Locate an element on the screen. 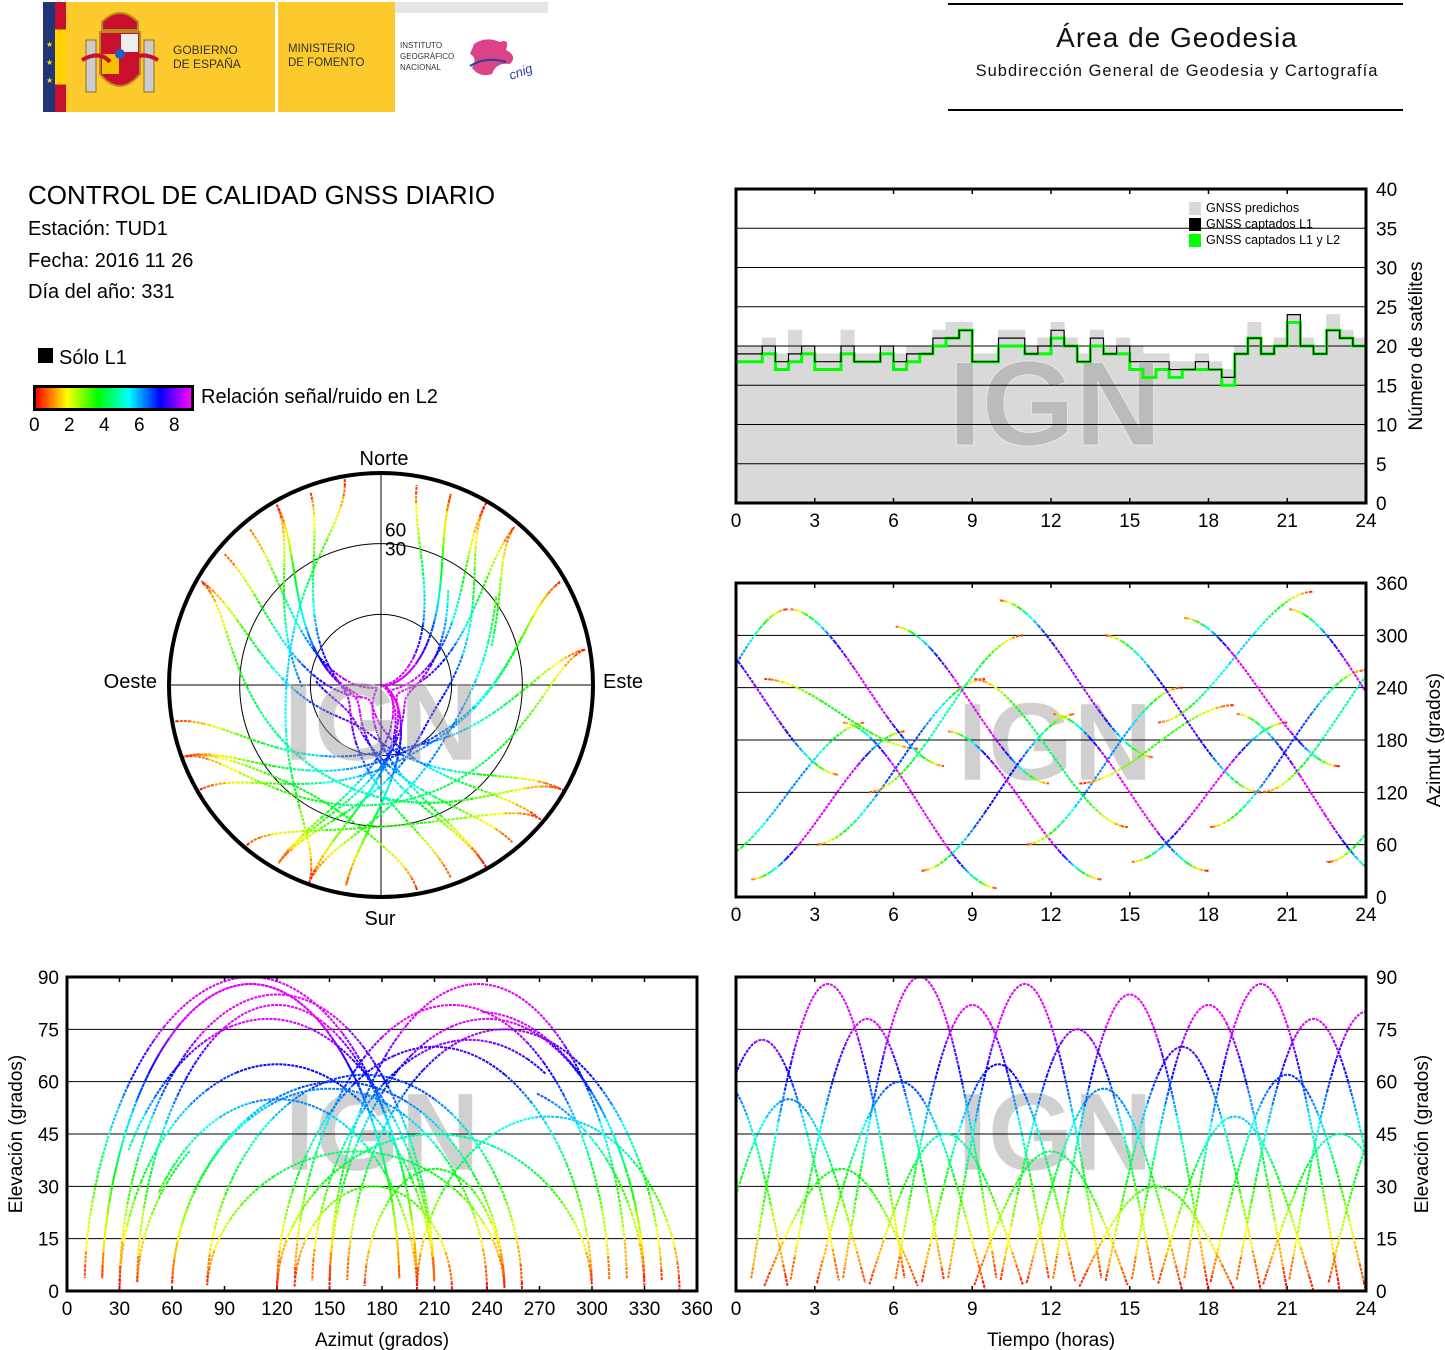 This screenshot has width=1445, height=1350. gobierno-logo: GOBIERNO DE ESPAÑA is located at coordinates (170, 57).